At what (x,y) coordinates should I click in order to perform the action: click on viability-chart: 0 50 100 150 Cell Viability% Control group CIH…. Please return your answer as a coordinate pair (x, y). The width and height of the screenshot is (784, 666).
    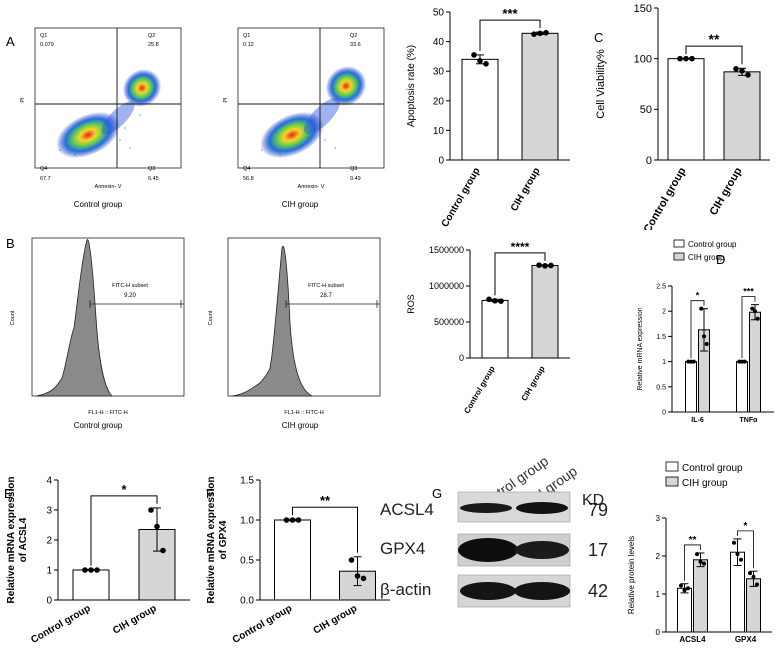
    Looking at the image, I should click on (682, 116).